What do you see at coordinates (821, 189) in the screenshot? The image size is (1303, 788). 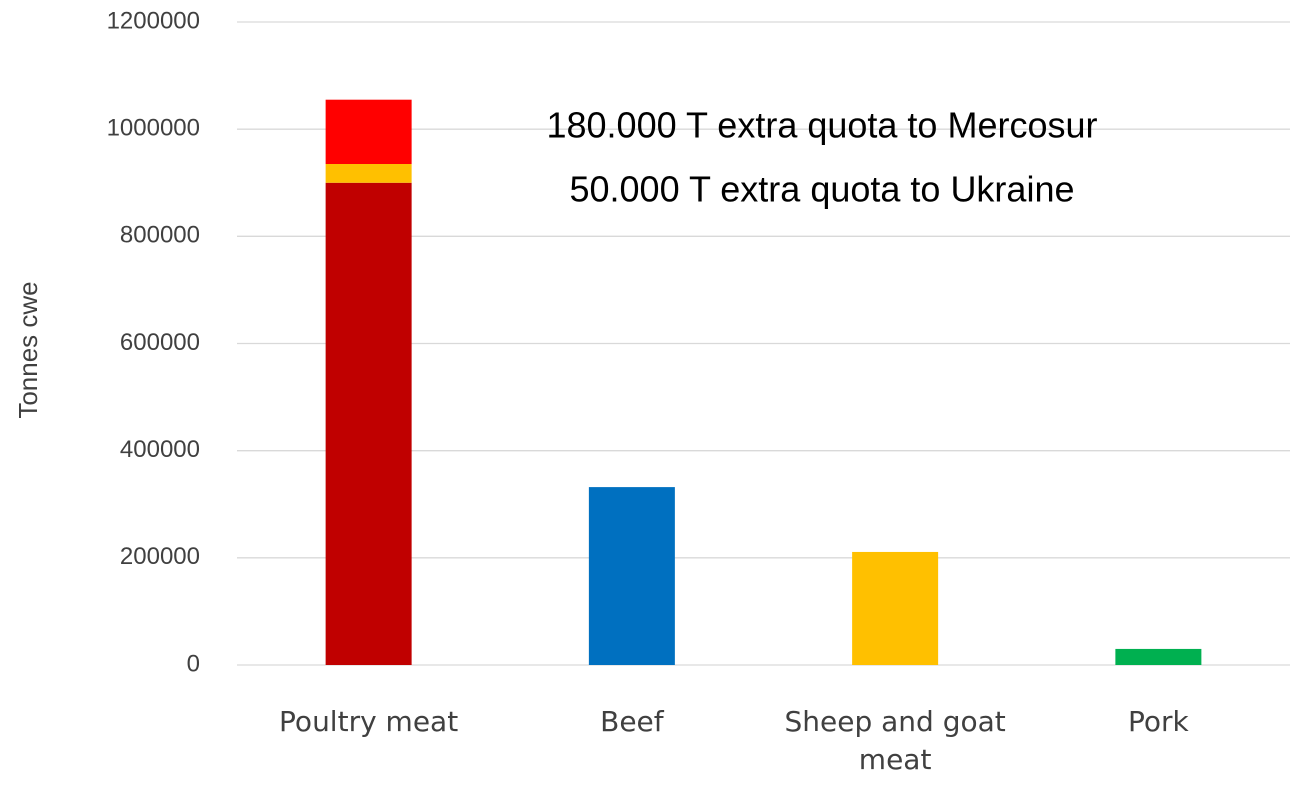 I see `annotation: 50.000 T extra quota to Ukraine` at bounding box center [821, 189].